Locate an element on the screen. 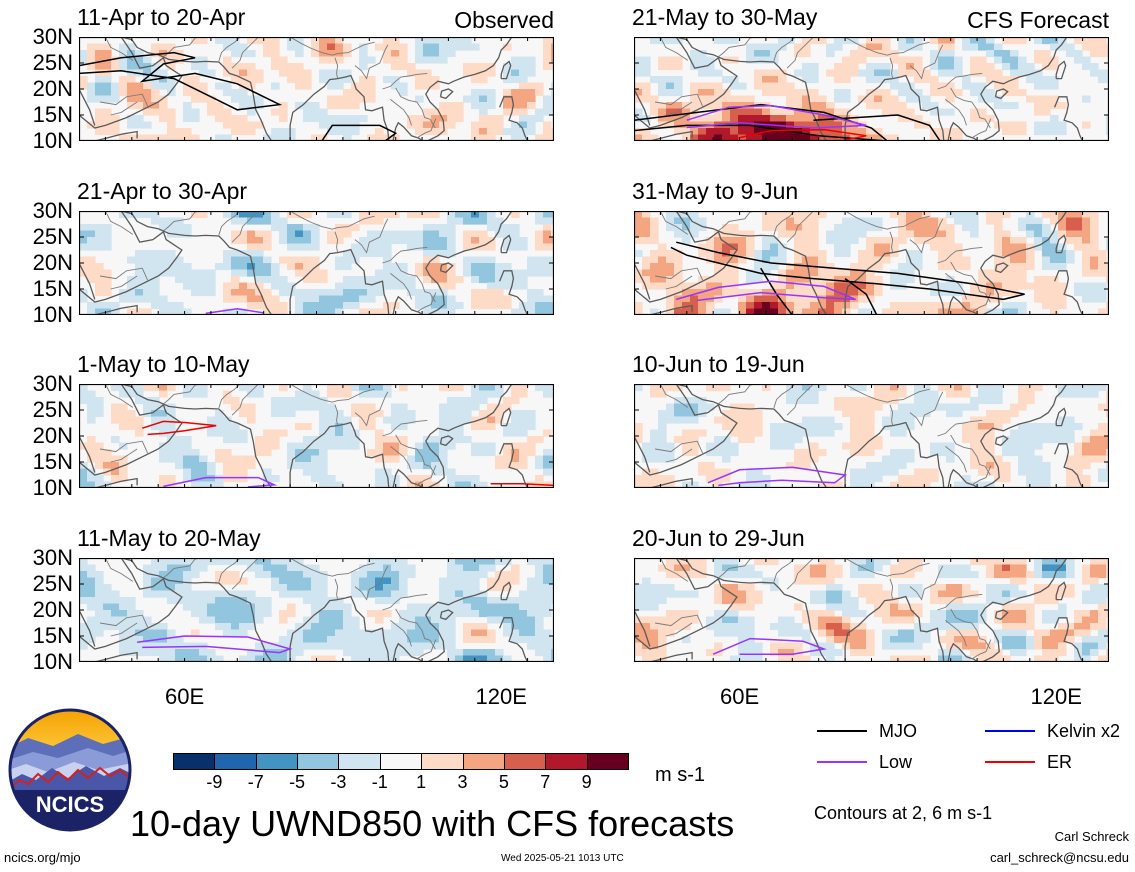 This screenshot has width=1135, height=872. panel-title: 11-Apr to 20-Apr is located at coordinates (161, 17).